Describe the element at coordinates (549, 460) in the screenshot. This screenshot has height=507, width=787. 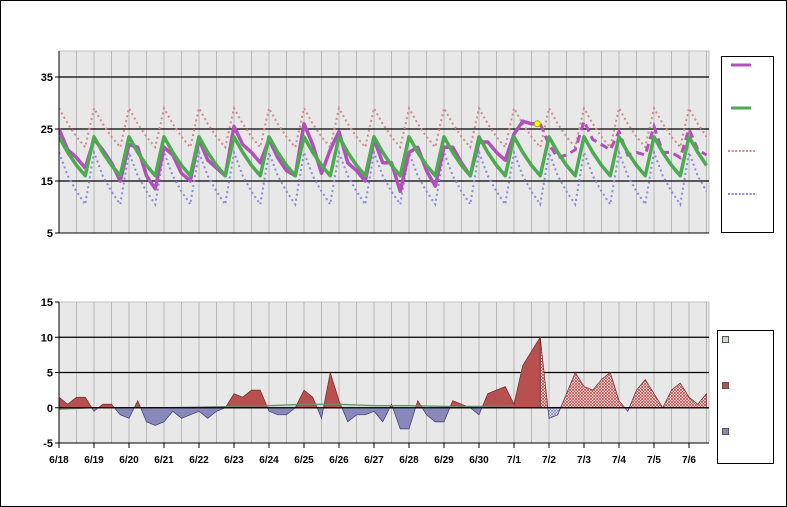
I see `x-tick-label: 7/2` at that location.